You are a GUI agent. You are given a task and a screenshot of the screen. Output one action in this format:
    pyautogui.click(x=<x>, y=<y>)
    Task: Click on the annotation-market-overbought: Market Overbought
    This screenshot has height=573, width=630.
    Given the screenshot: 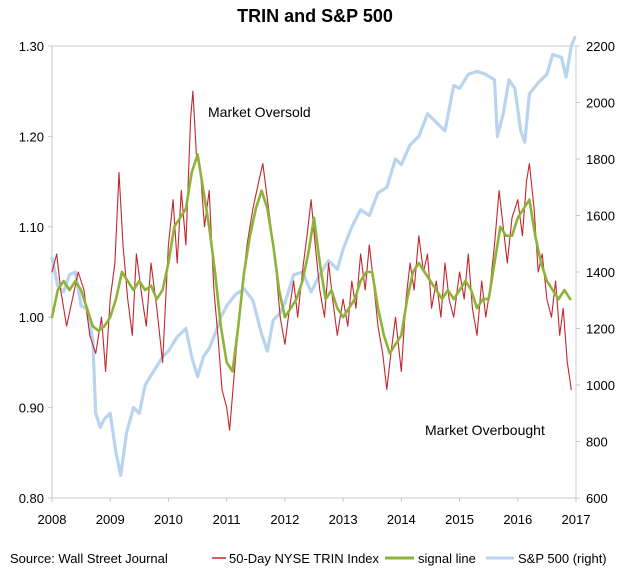 What is the action you would take?
    pyautogui.click(x=485, y=430)
    